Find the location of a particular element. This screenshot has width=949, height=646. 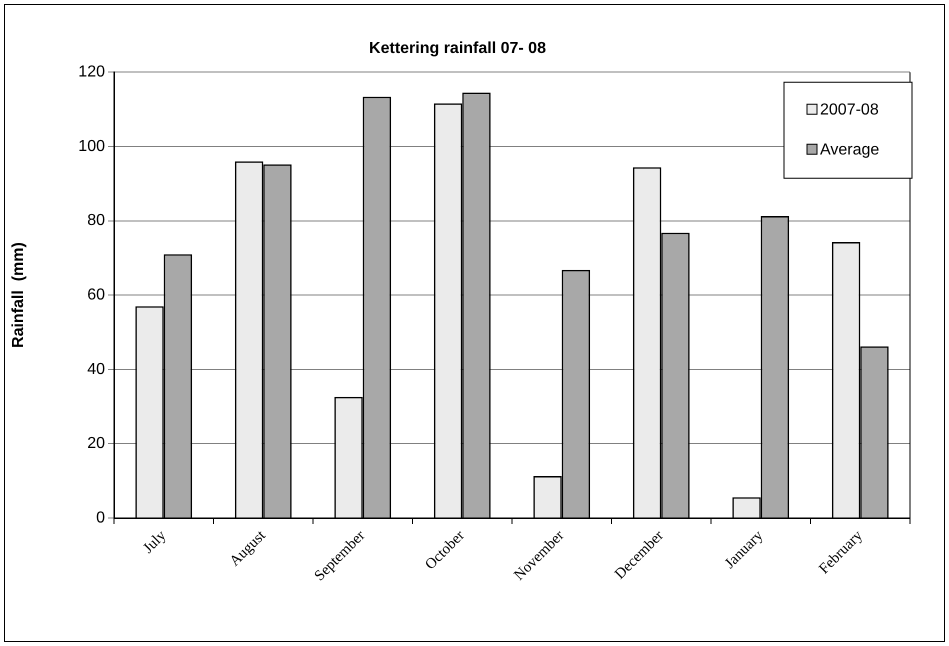

legend-label: Average is located at coordinates (850, 150).